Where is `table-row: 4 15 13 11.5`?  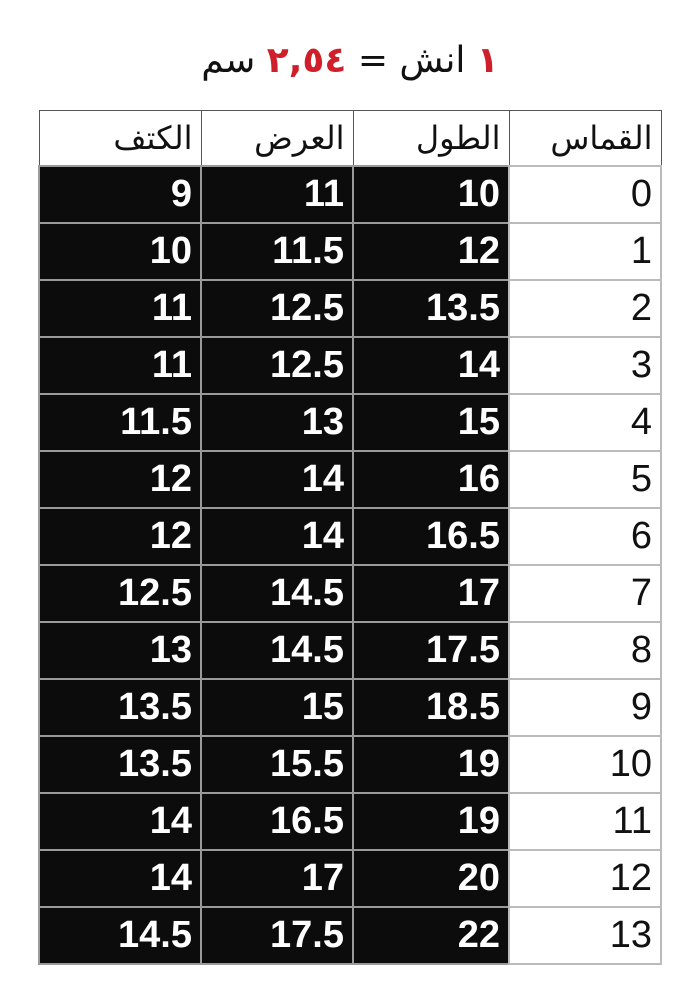 table-row: 4 15 13 11.5 is located at coordinates (350, 422).